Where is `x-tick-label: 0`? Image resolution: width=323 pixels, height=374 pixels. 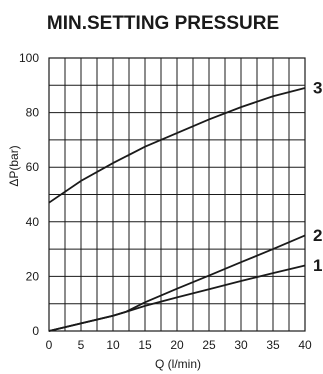 x-tick-label: 0 is located at coordinates (49, 345).